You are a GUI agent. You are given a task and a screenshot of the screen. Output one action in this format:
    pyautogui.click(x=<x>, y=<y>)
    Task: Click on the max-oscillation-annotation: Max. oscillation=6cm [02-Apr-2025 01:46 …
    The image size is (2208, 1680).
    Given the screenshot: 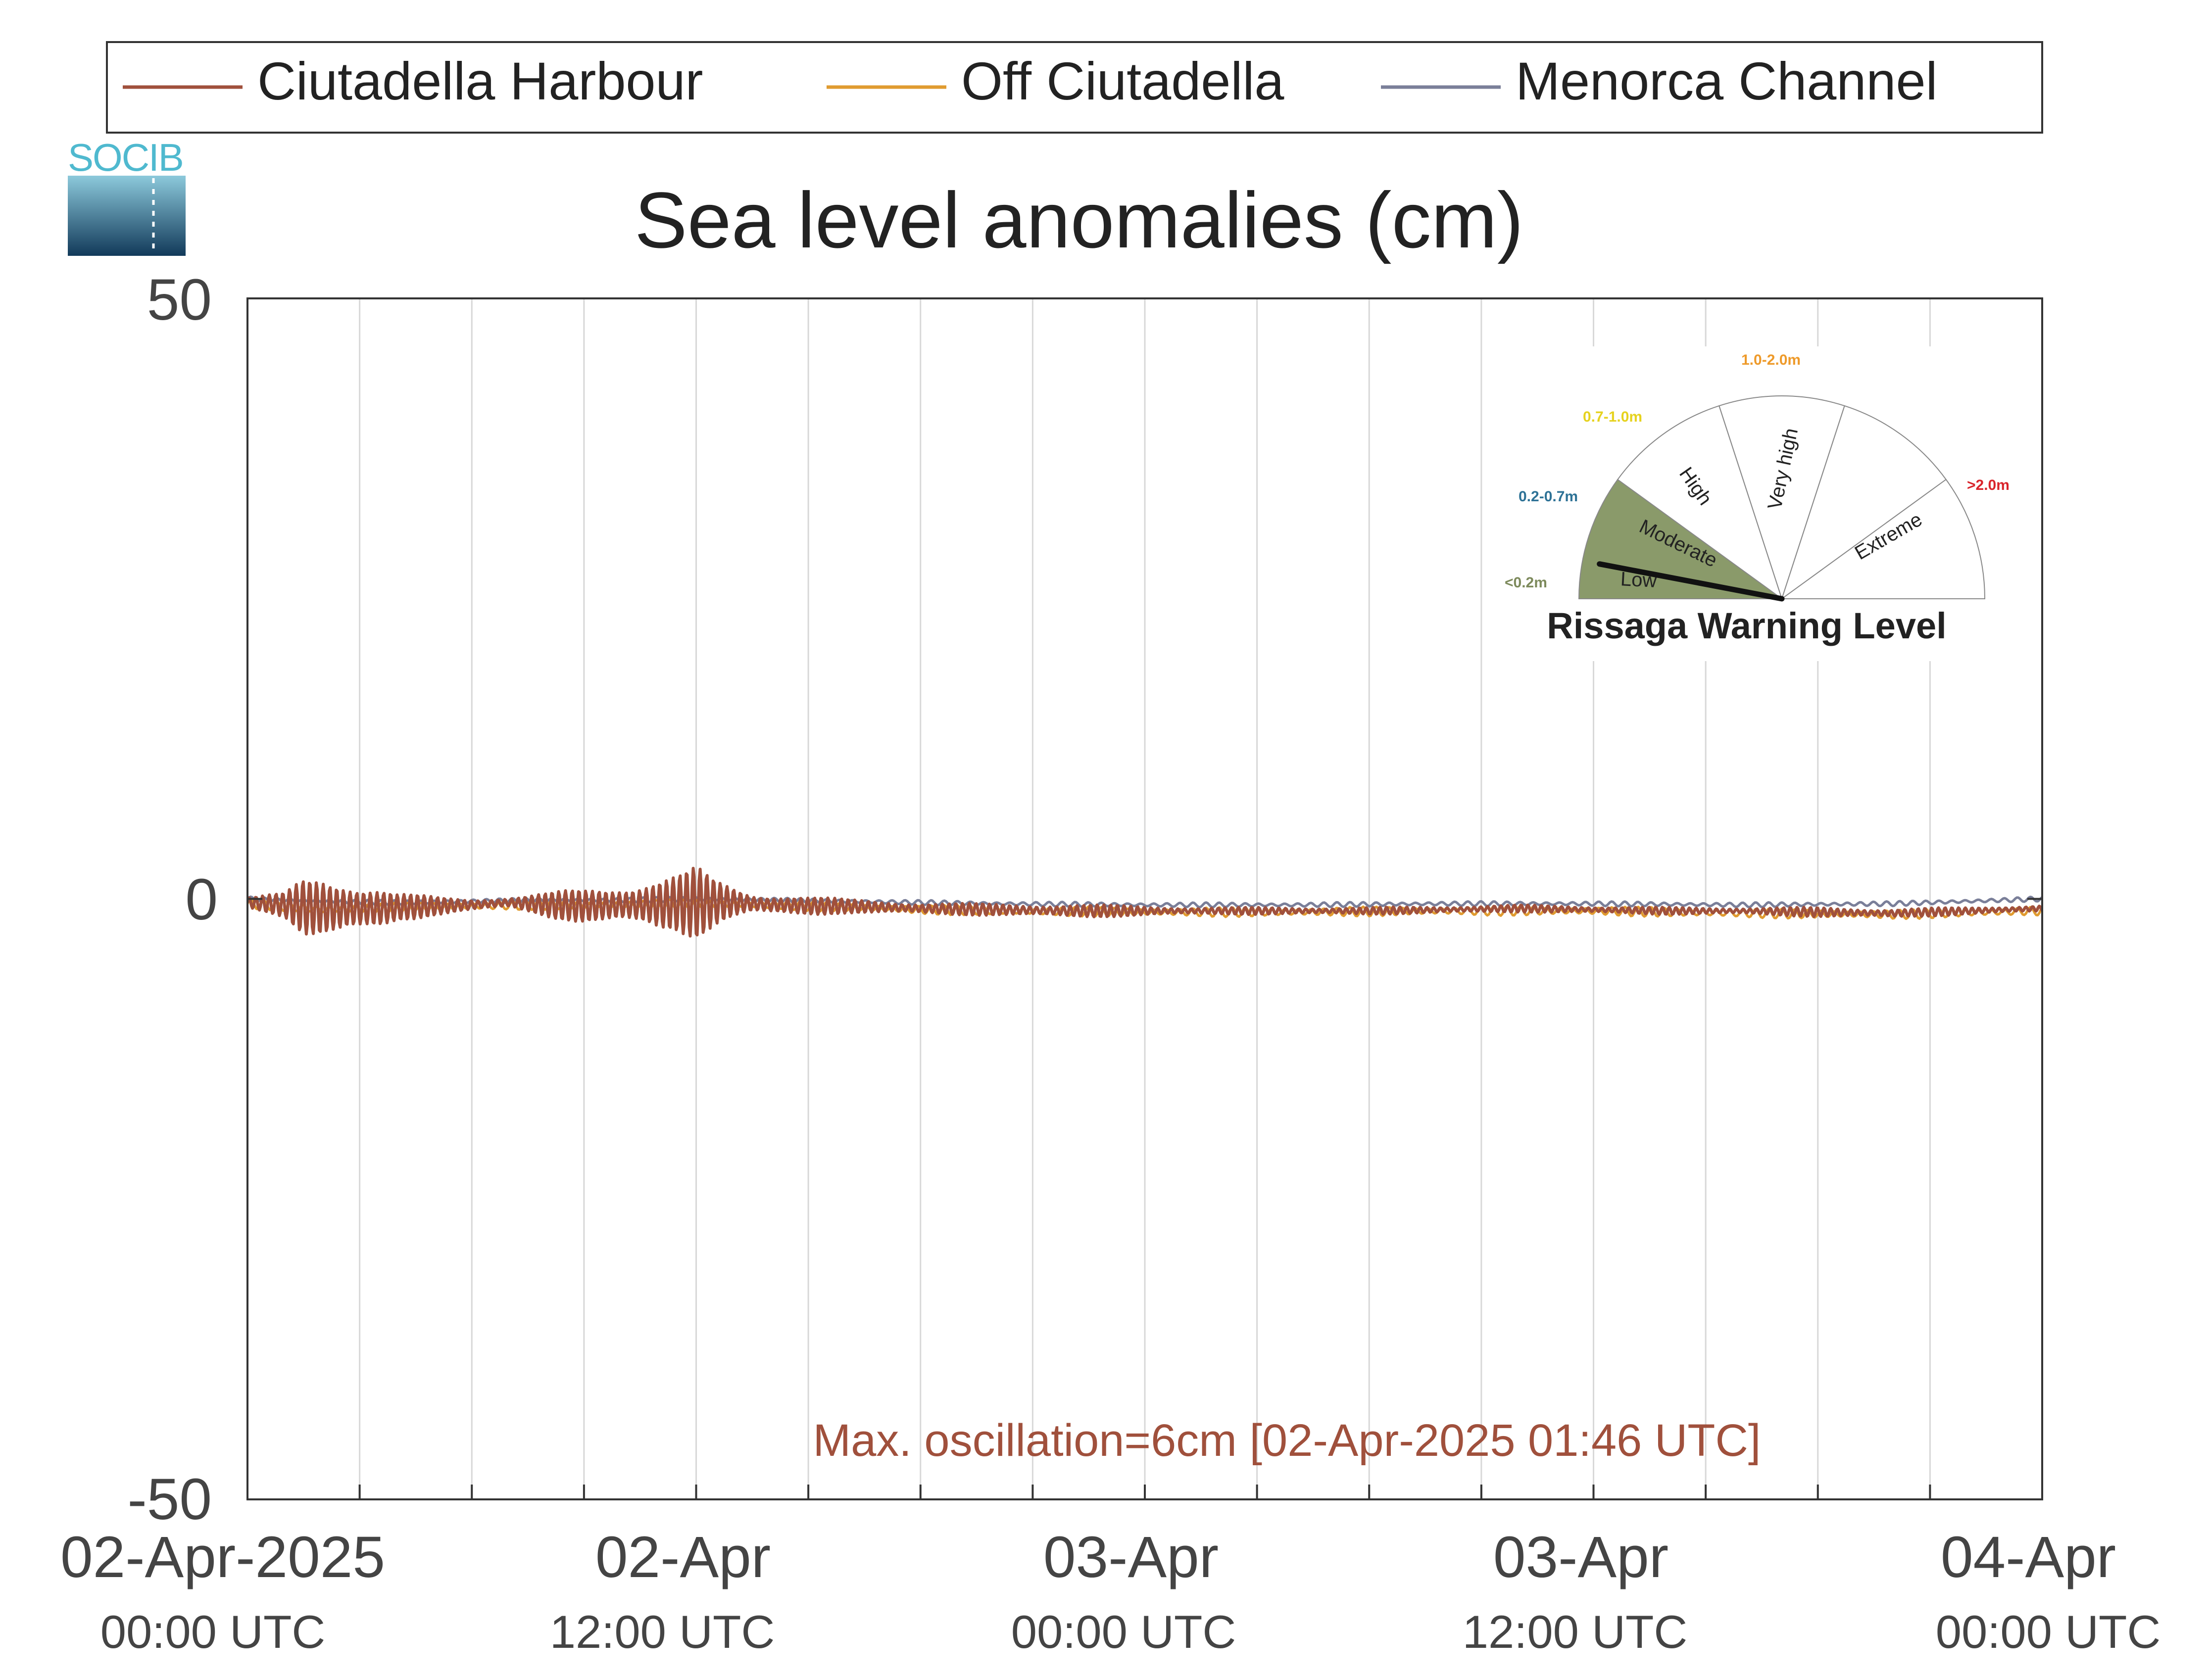 What is the action you would take?
    pyautogui.click(x=1287, y=1441)
    